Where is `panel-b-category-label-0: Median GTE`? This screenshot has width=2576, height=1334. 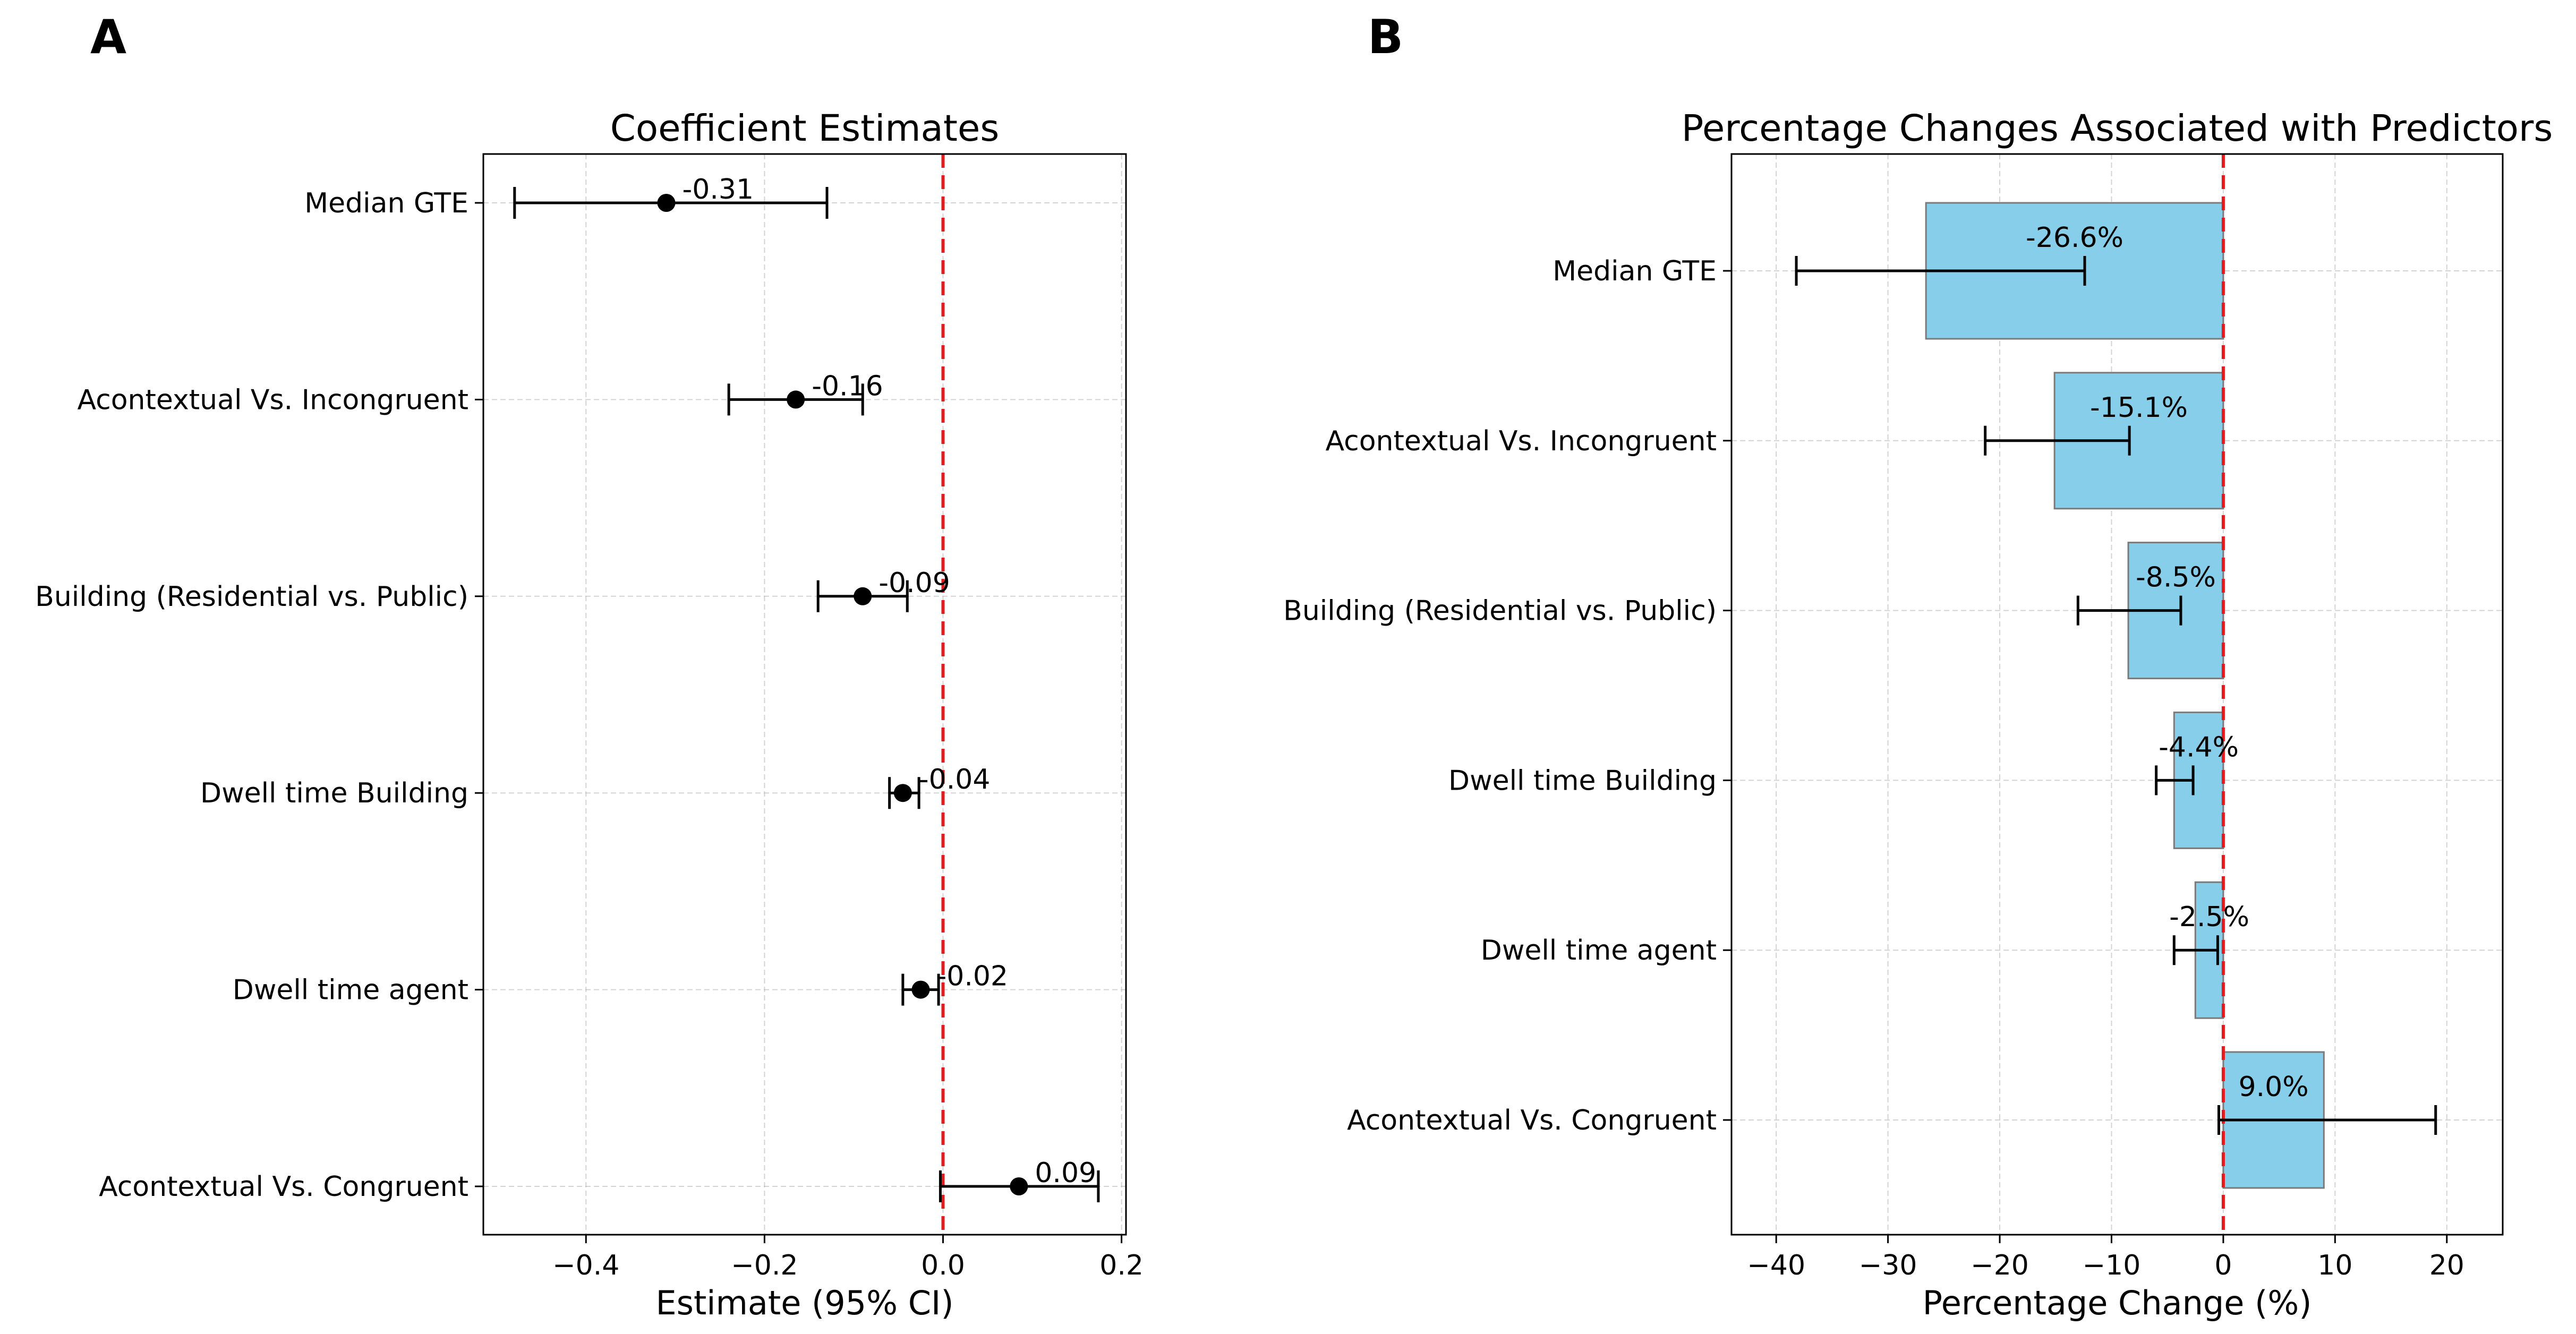
panel-b-category-label-0: Median GTE is located at coordinates (1635, 271).